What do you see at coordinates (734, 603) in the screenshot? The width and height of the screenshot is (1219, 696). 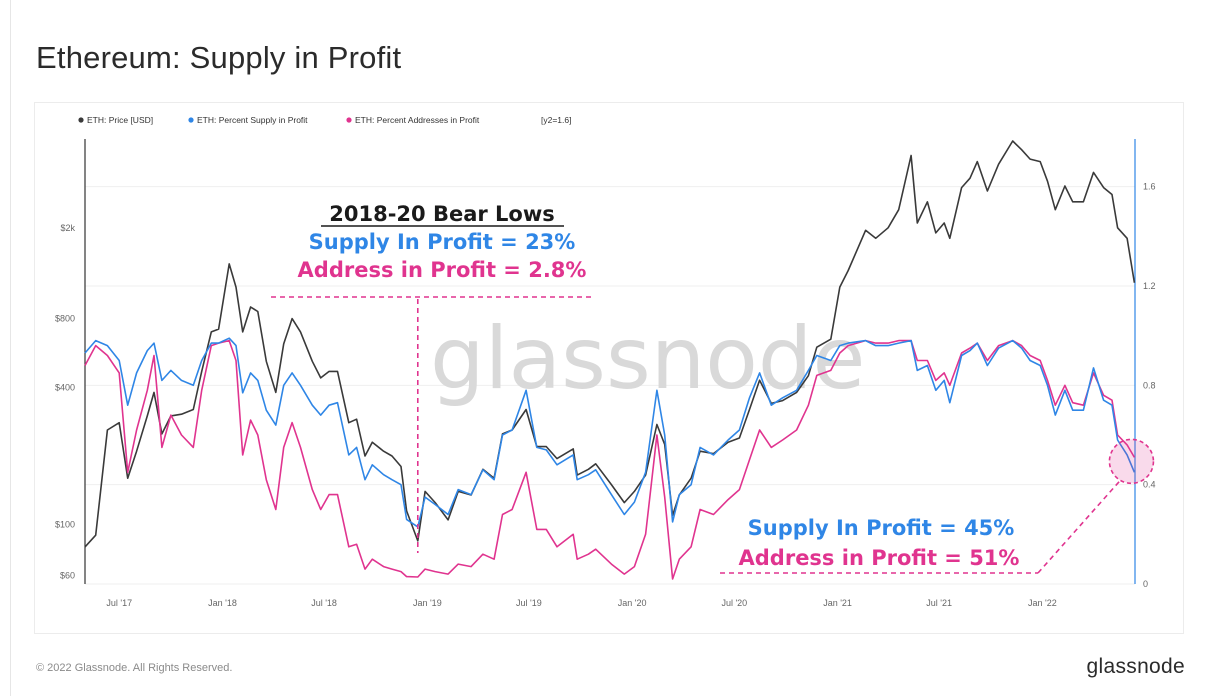 I see `x-tick-label: Jul '20` at bounding box center [734, 603].